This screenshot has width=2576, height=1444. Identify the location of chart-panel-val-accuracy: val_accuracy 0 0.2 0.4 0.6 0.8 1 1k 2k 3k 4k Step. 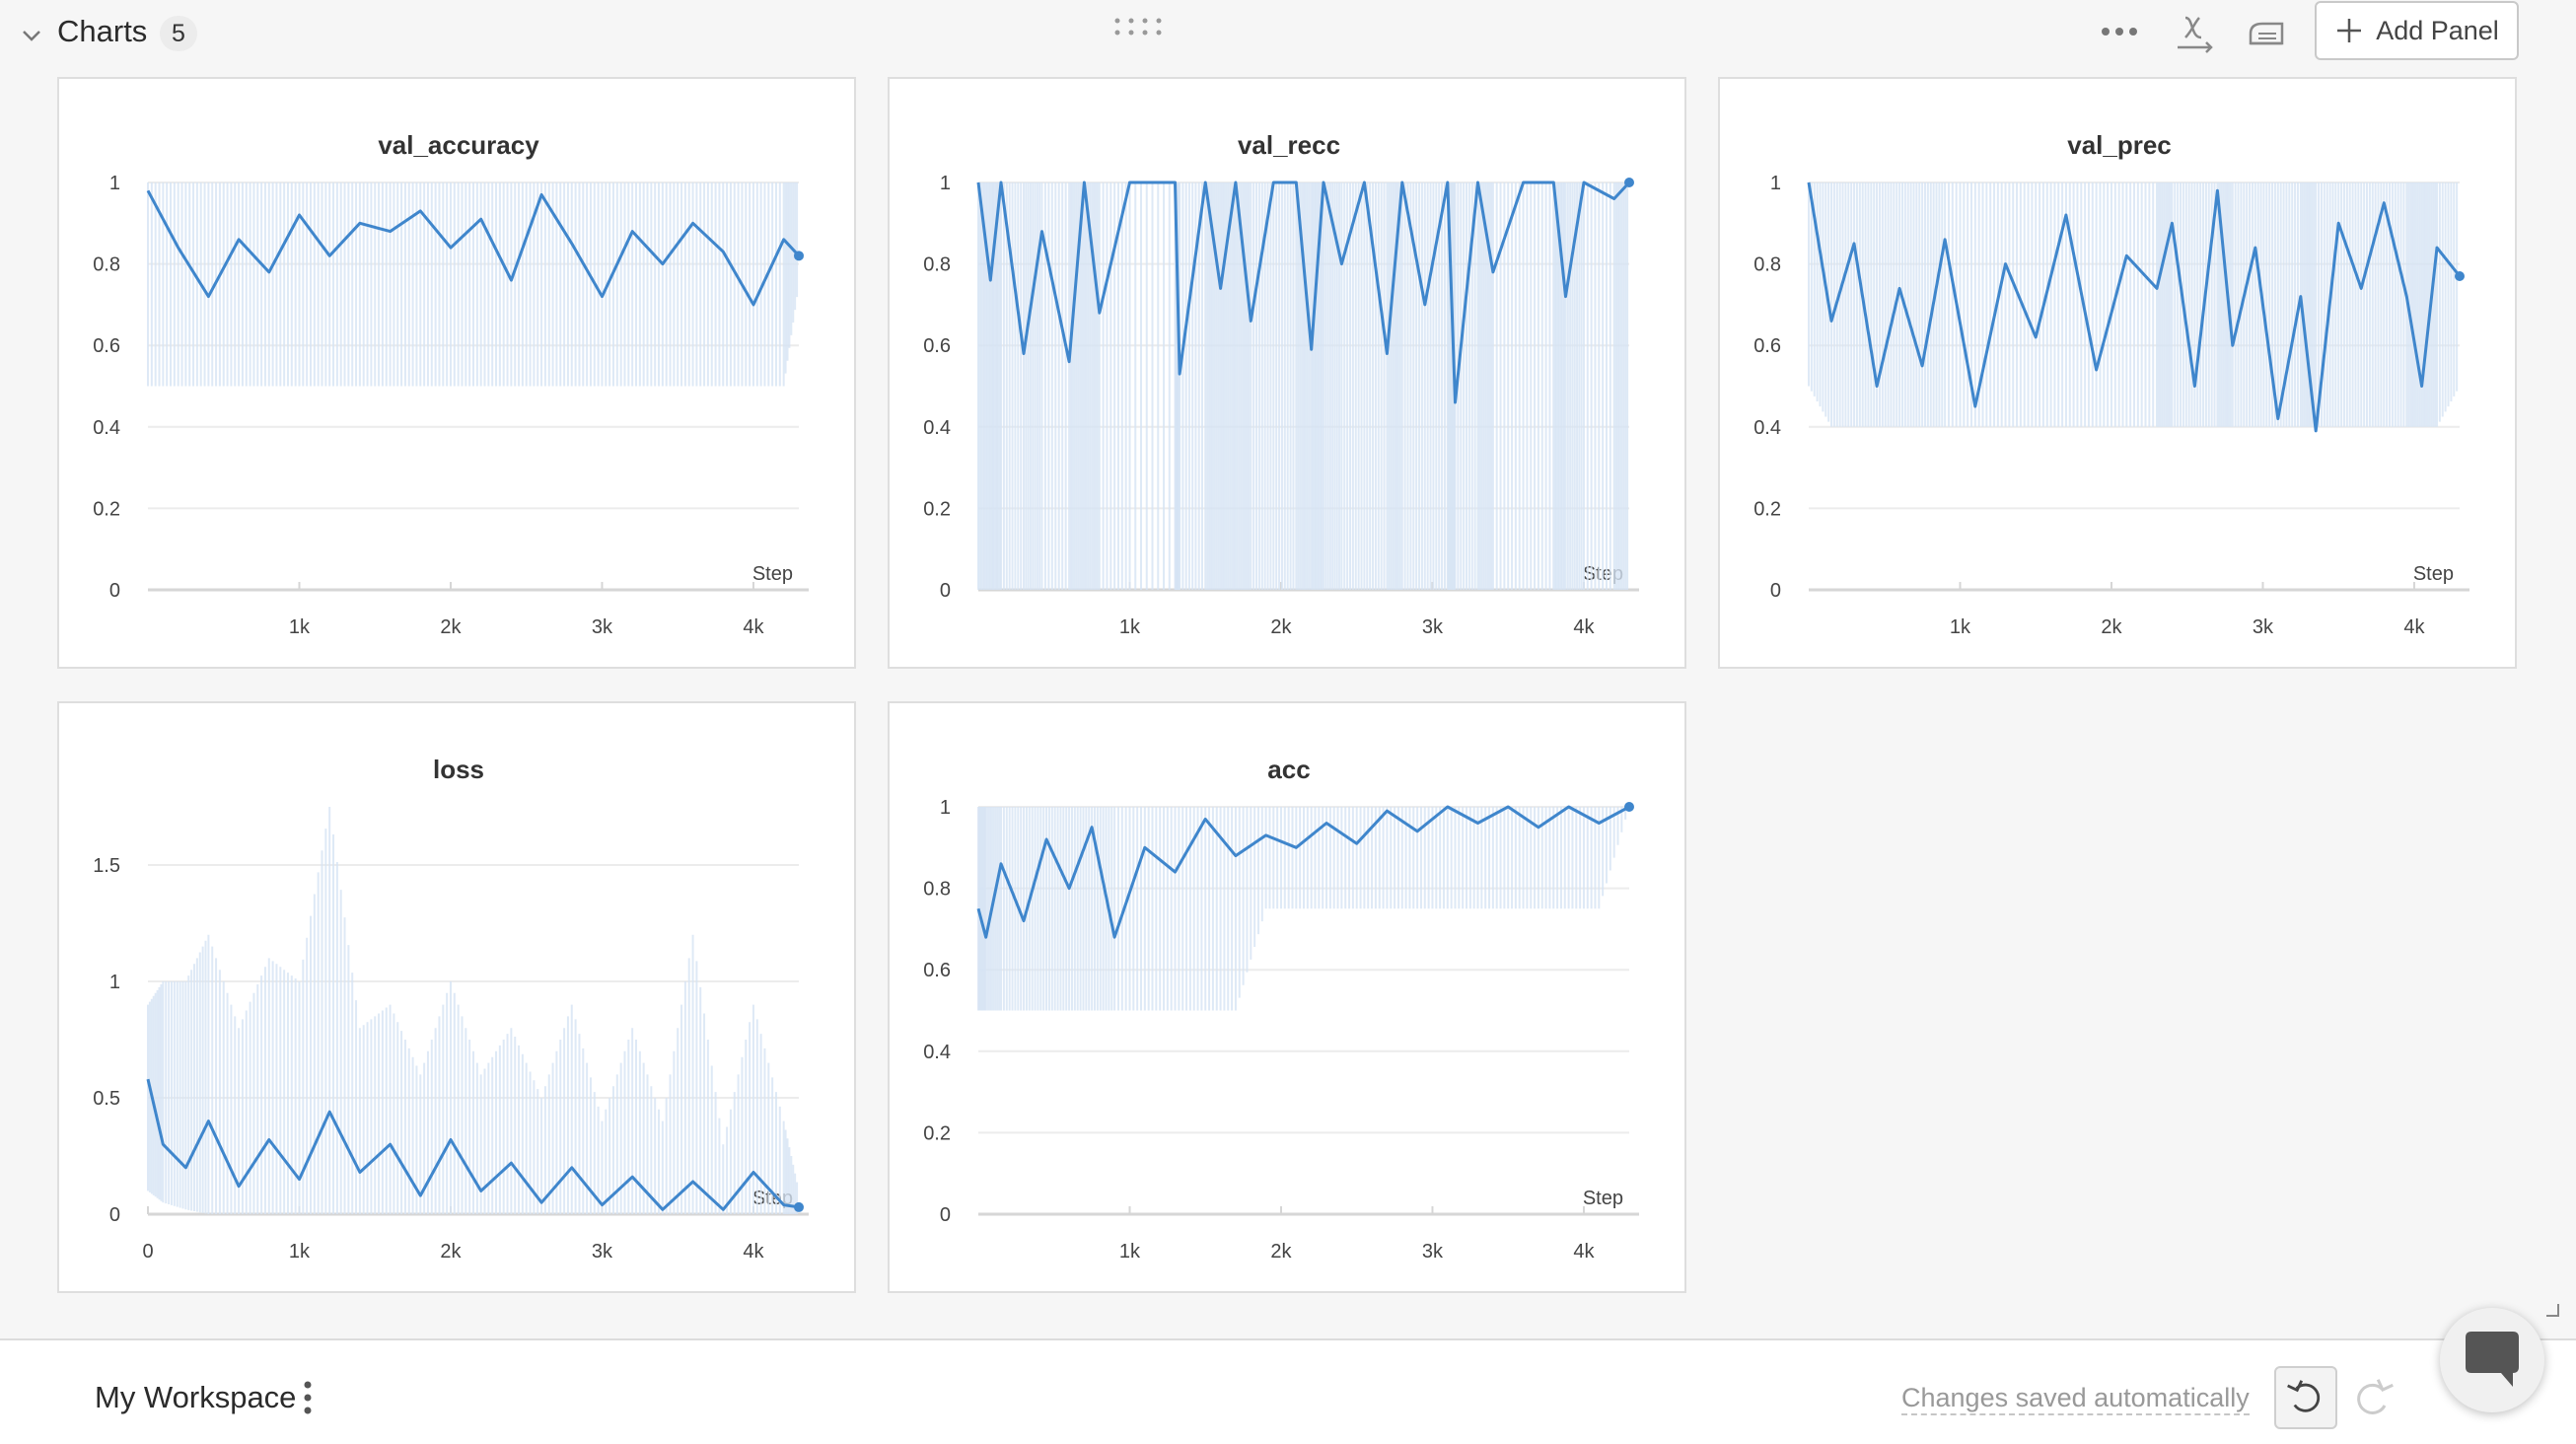
(457, 373).